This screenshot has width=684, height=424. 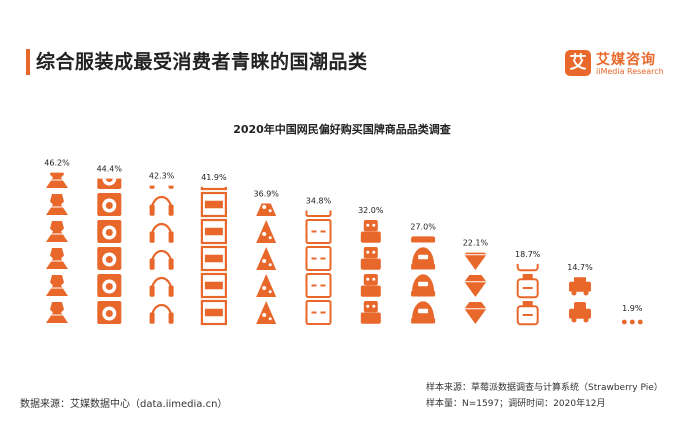 What do you see at coordinates (370, 272) in the screenshot?
I see `robot-toy-icon` at bounding box center [370, 272].